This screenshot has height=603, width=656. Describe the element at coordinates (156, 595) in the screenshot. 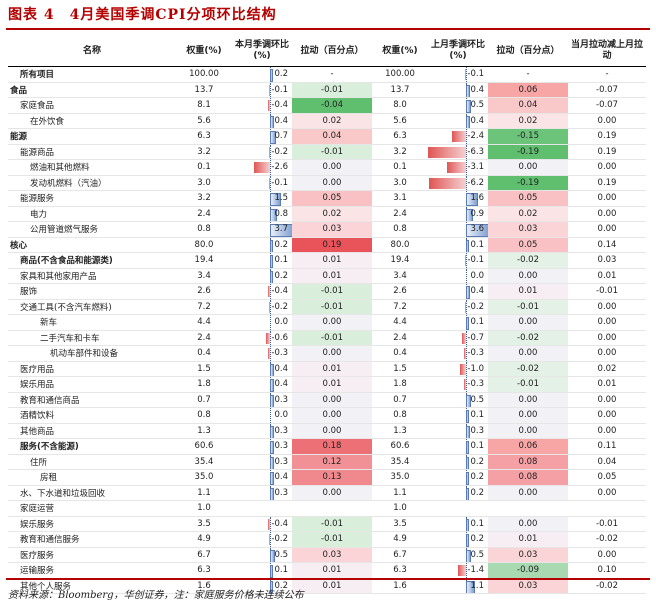

I see `source-note: 资料来源：Bloomberg，华创证券，注：家庭服务价格未连续公布` at that location.